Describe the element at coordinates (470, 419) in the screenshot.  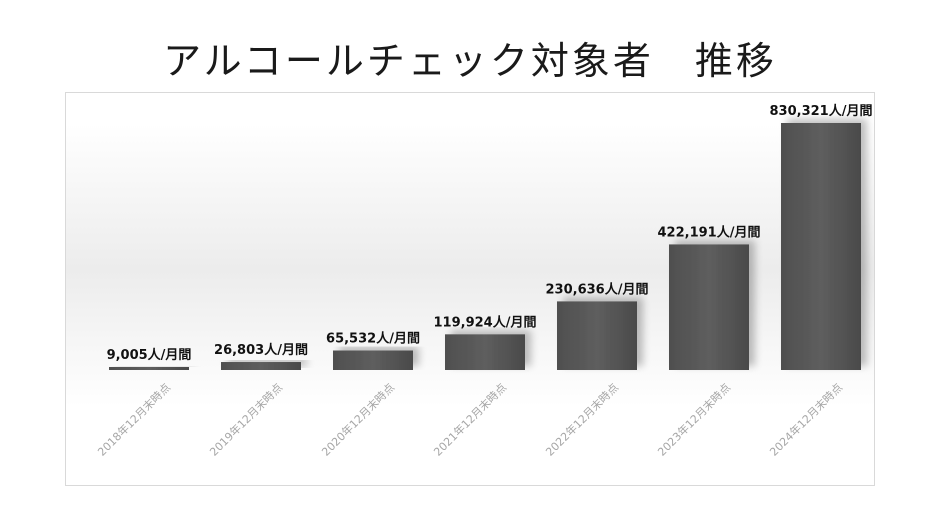
I see `category-label-3: 2021年12月末時点` at that location.